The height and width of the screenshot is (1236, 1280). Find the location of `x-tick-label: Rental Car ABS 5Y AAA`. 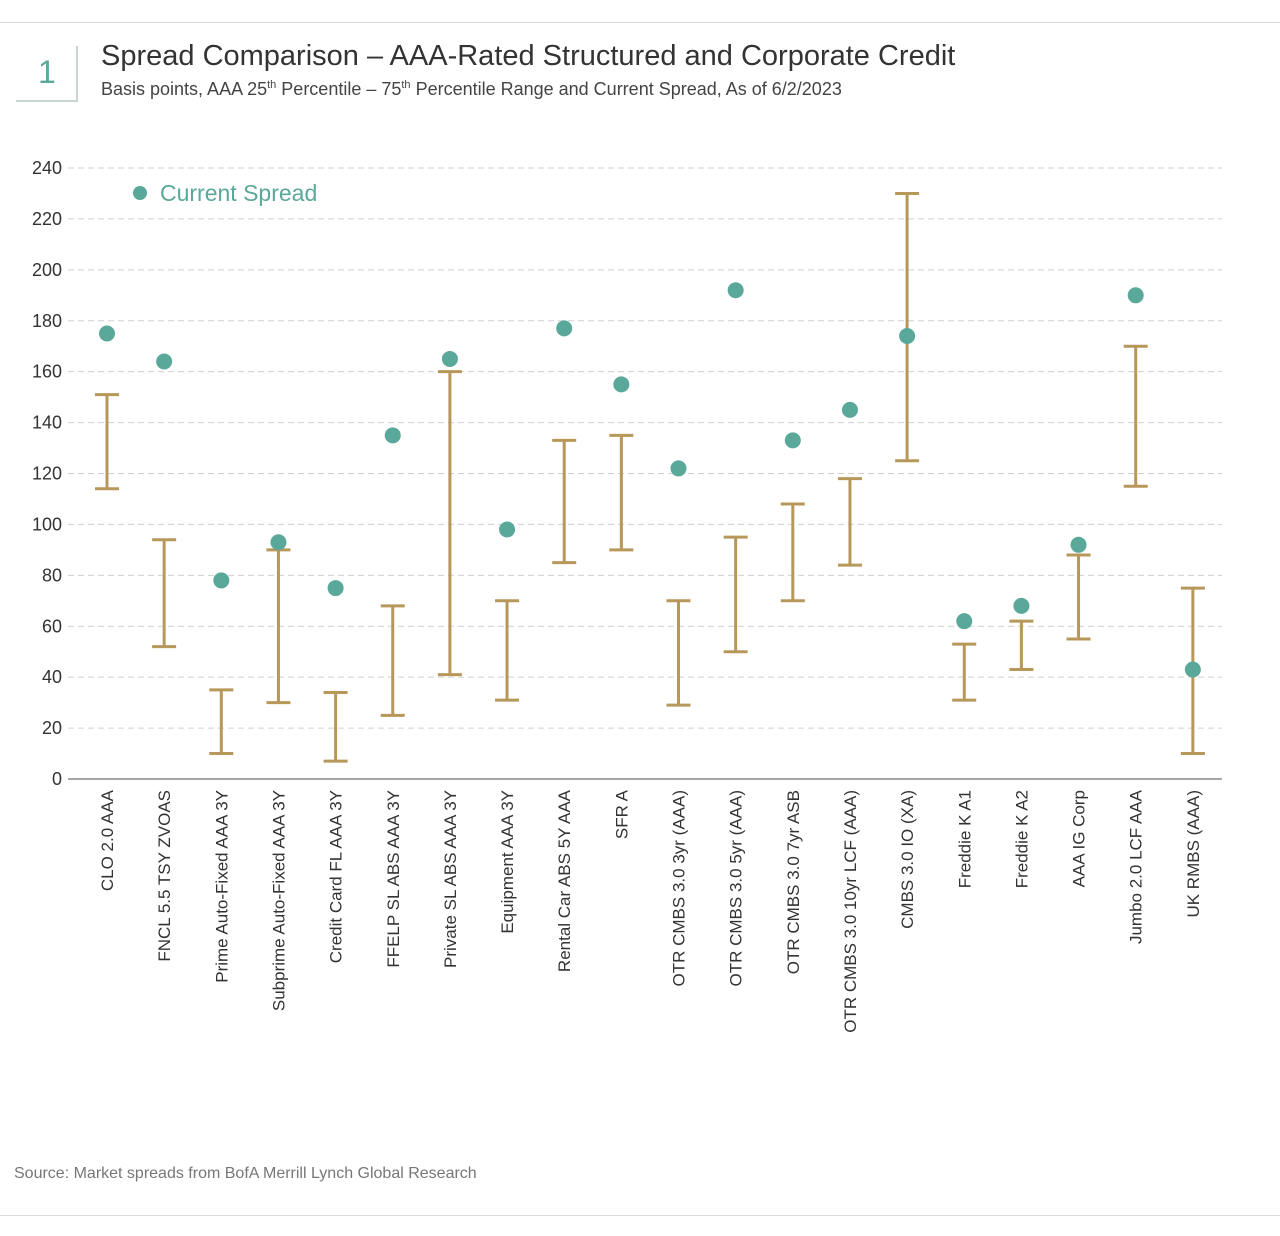

x-tick-label: Rental Car ABS 5Y AAA is located at coordinates (564, 880).